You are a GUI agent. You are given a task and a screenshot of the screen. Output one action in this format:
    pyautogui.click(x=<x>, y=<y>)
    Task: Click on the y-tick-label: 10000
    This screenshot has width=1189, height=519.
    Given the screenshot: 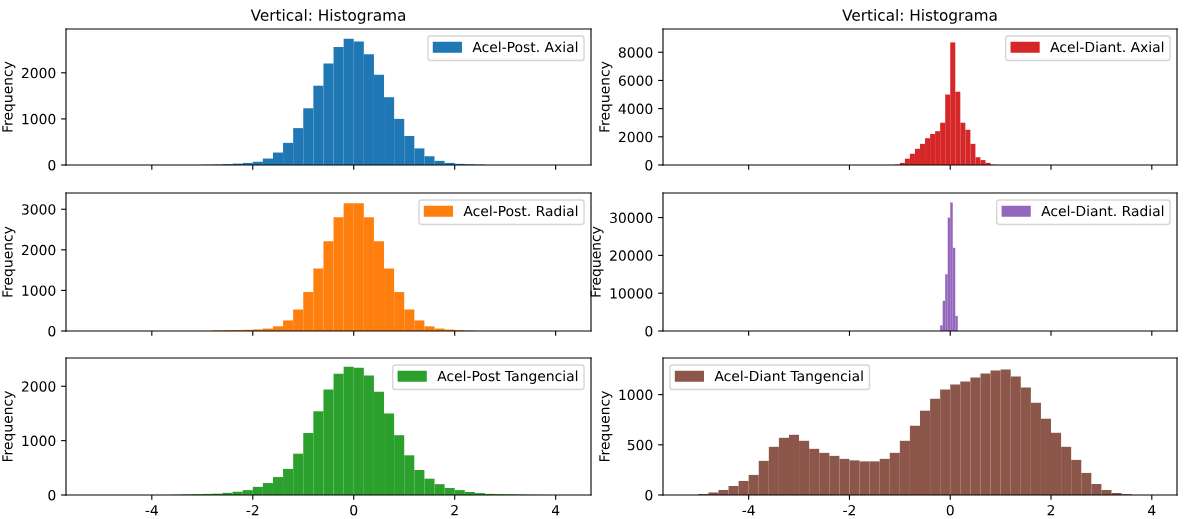 What is the action you would take?
    pyautogui.click(x=631, y=293)
    